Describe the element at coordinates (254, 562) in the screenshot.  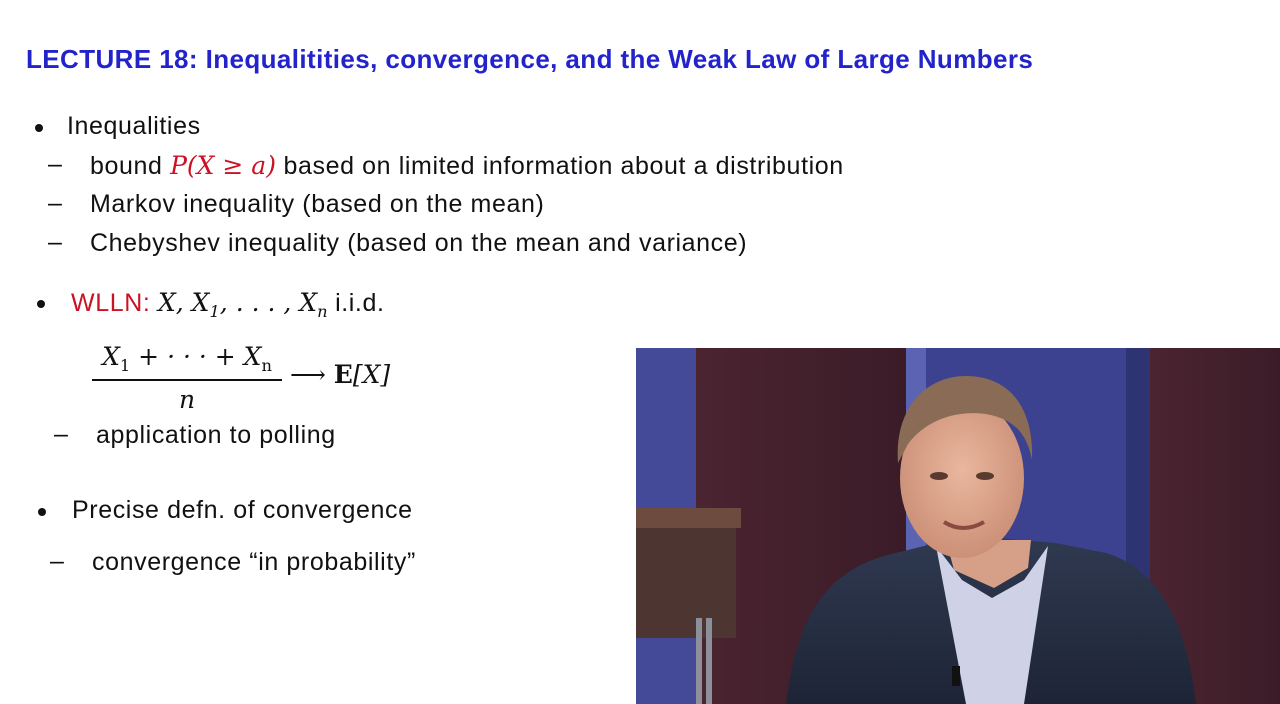
I see `convergence-item: convergence “in probability”` at that location.